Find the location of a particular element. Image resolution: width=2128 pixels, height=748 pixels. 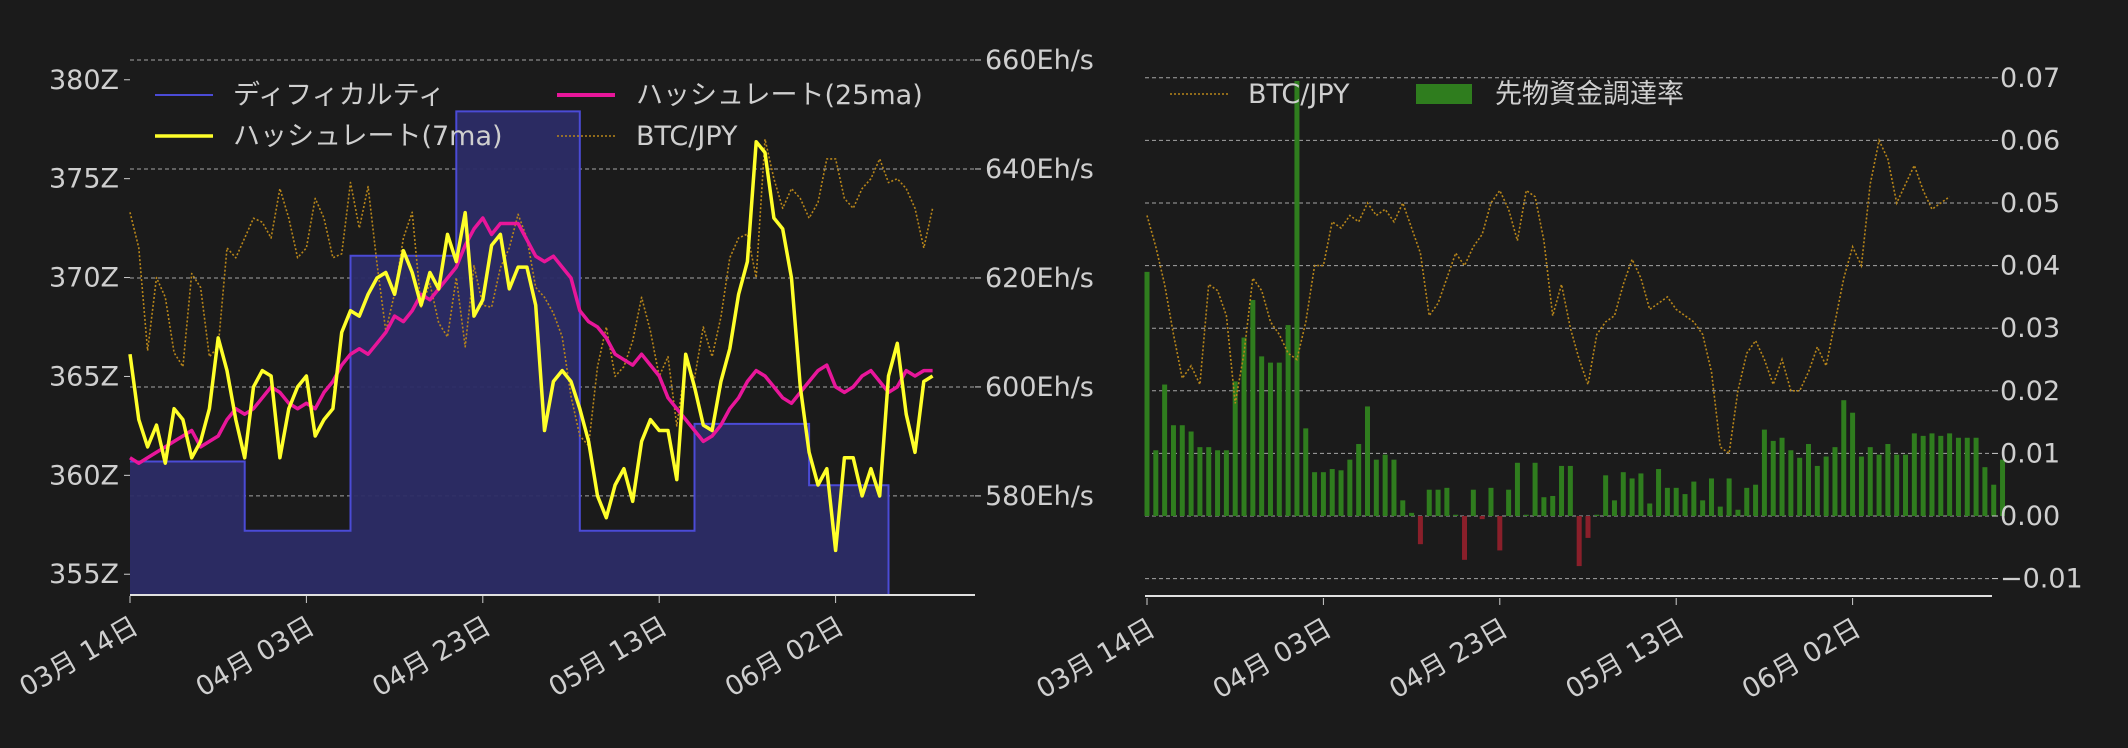

legend-label: ハッシュレート(7ma) is located at coordinates (368, 136).